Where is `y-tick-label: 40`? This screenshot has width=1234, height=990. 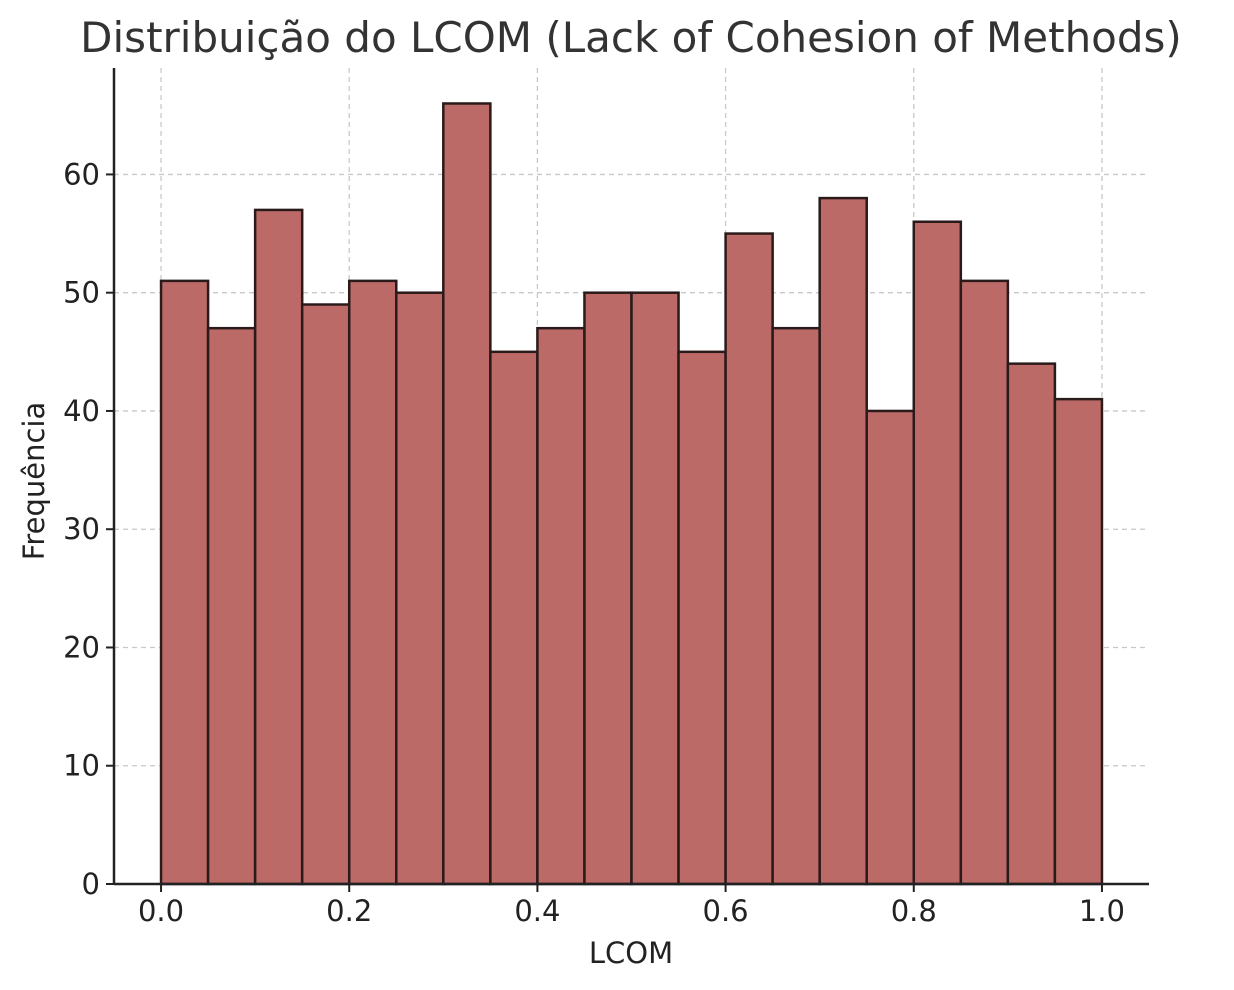
y-tick-label: 40 is located at coordinates (81, 411).